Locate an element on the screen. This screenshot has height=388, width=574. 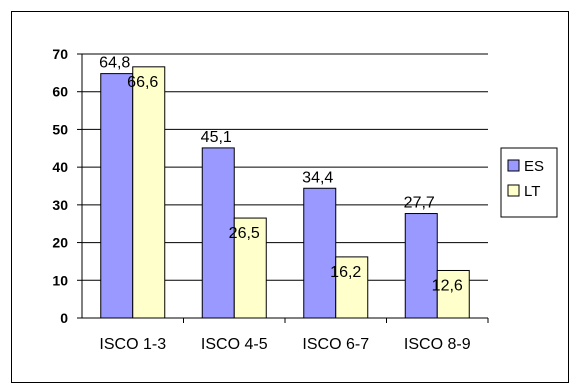
y-tick-label: 40 is located at coordinates (60, 167).